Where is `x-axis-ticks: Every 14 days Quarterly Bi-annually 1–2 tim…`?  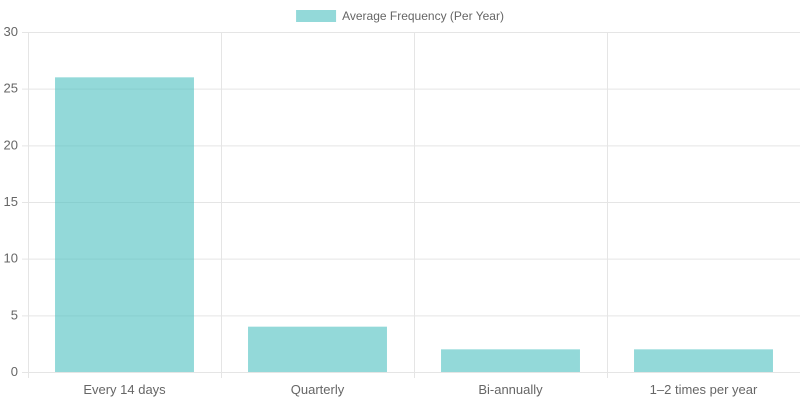
x-axis-ticks: Every 14 days Quarterly Bi-annually 1–2 tim… is located at coordinates (420, 389).